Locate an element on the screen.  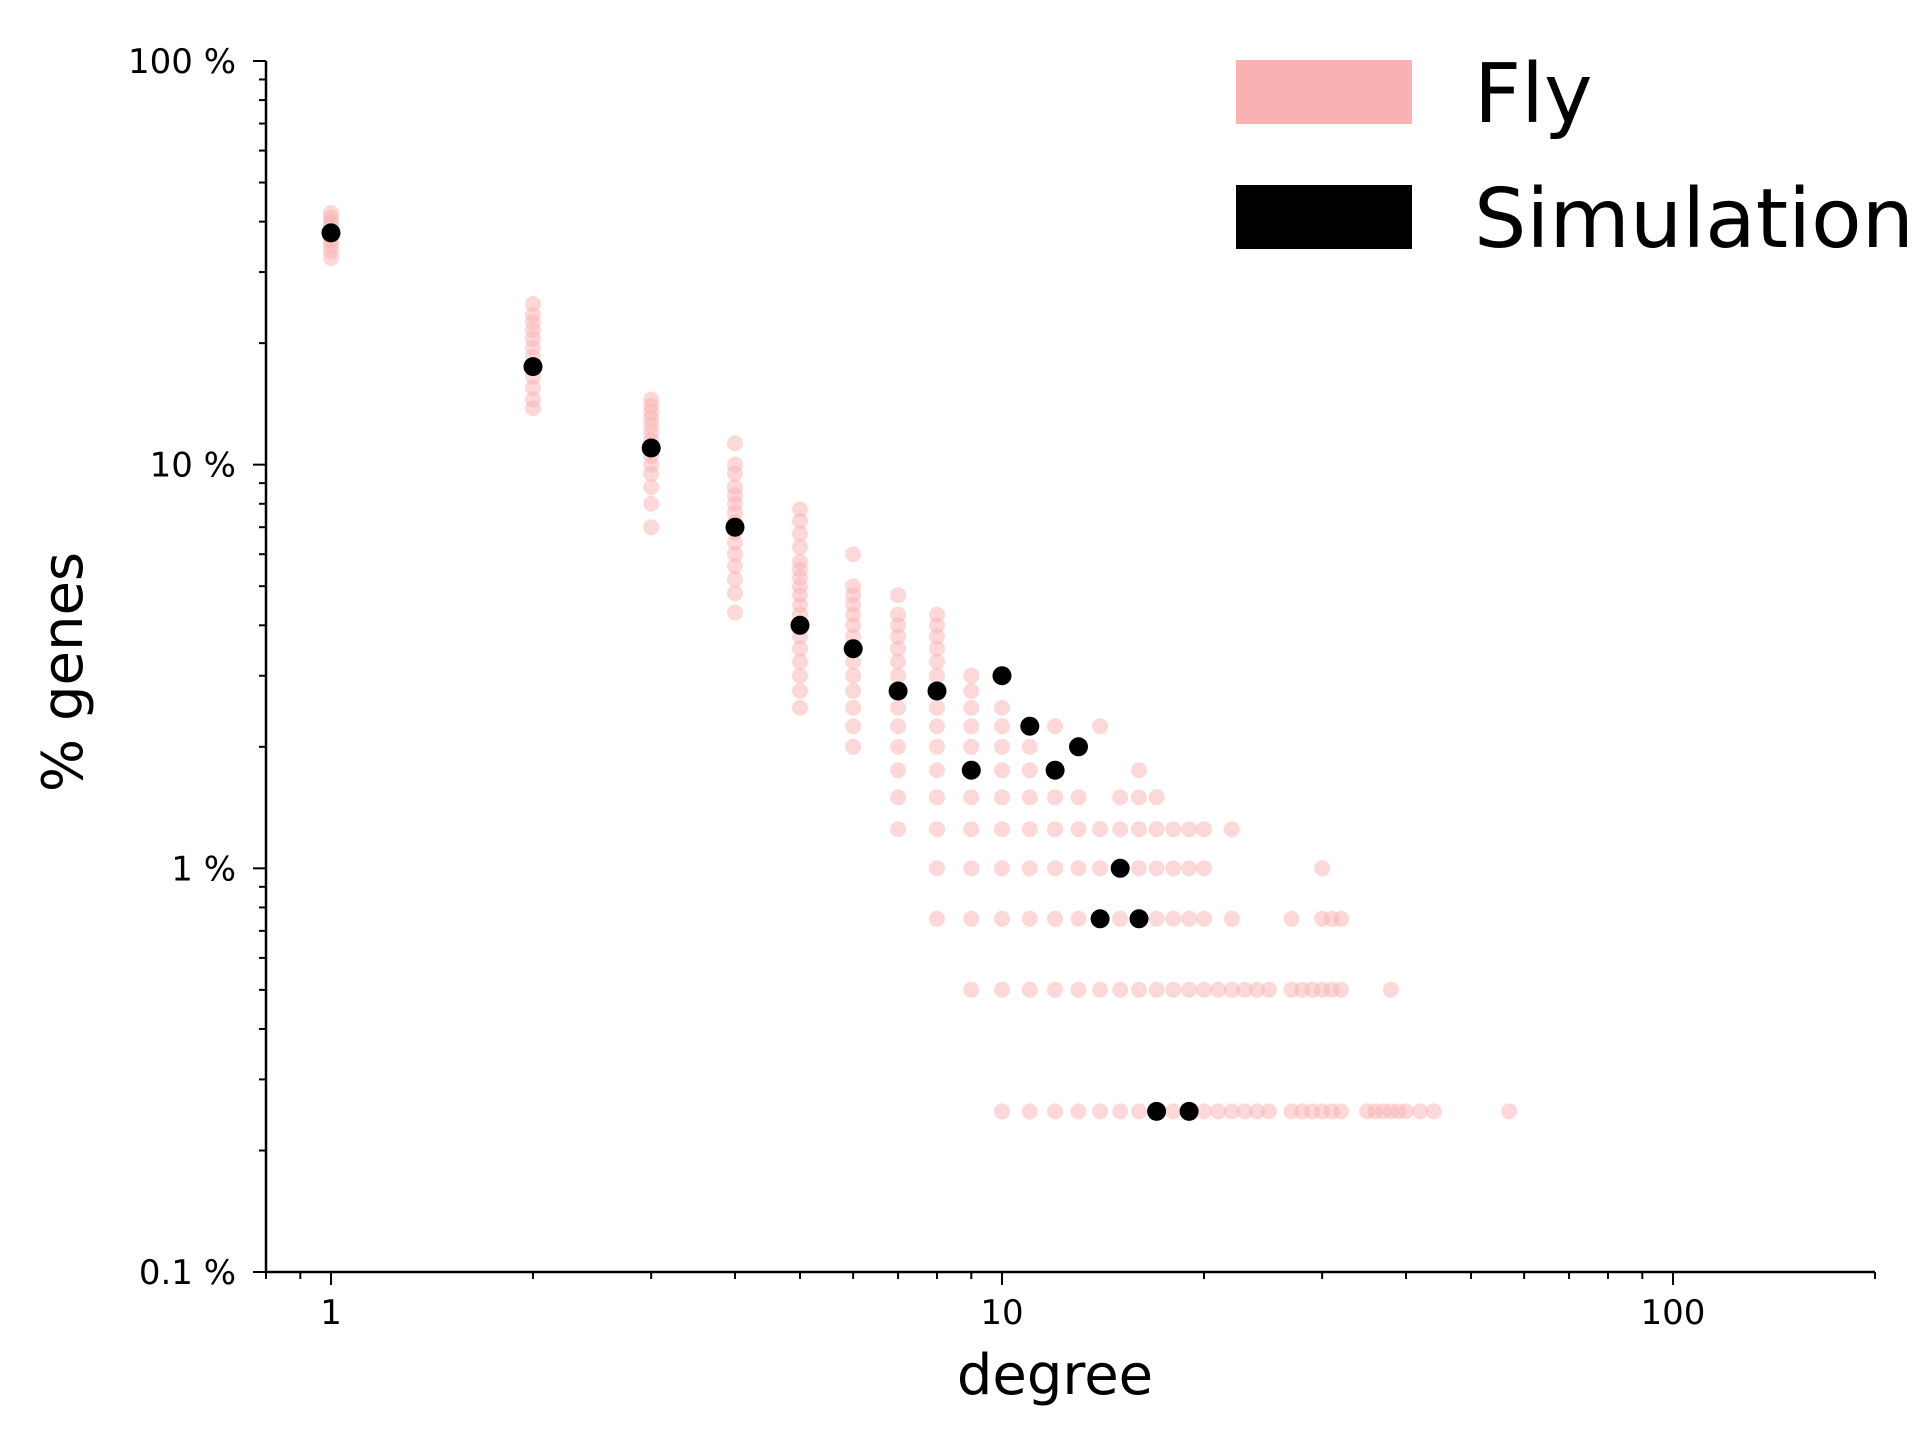
y-tick-label: 10 % is located at coordinates (193, 466).